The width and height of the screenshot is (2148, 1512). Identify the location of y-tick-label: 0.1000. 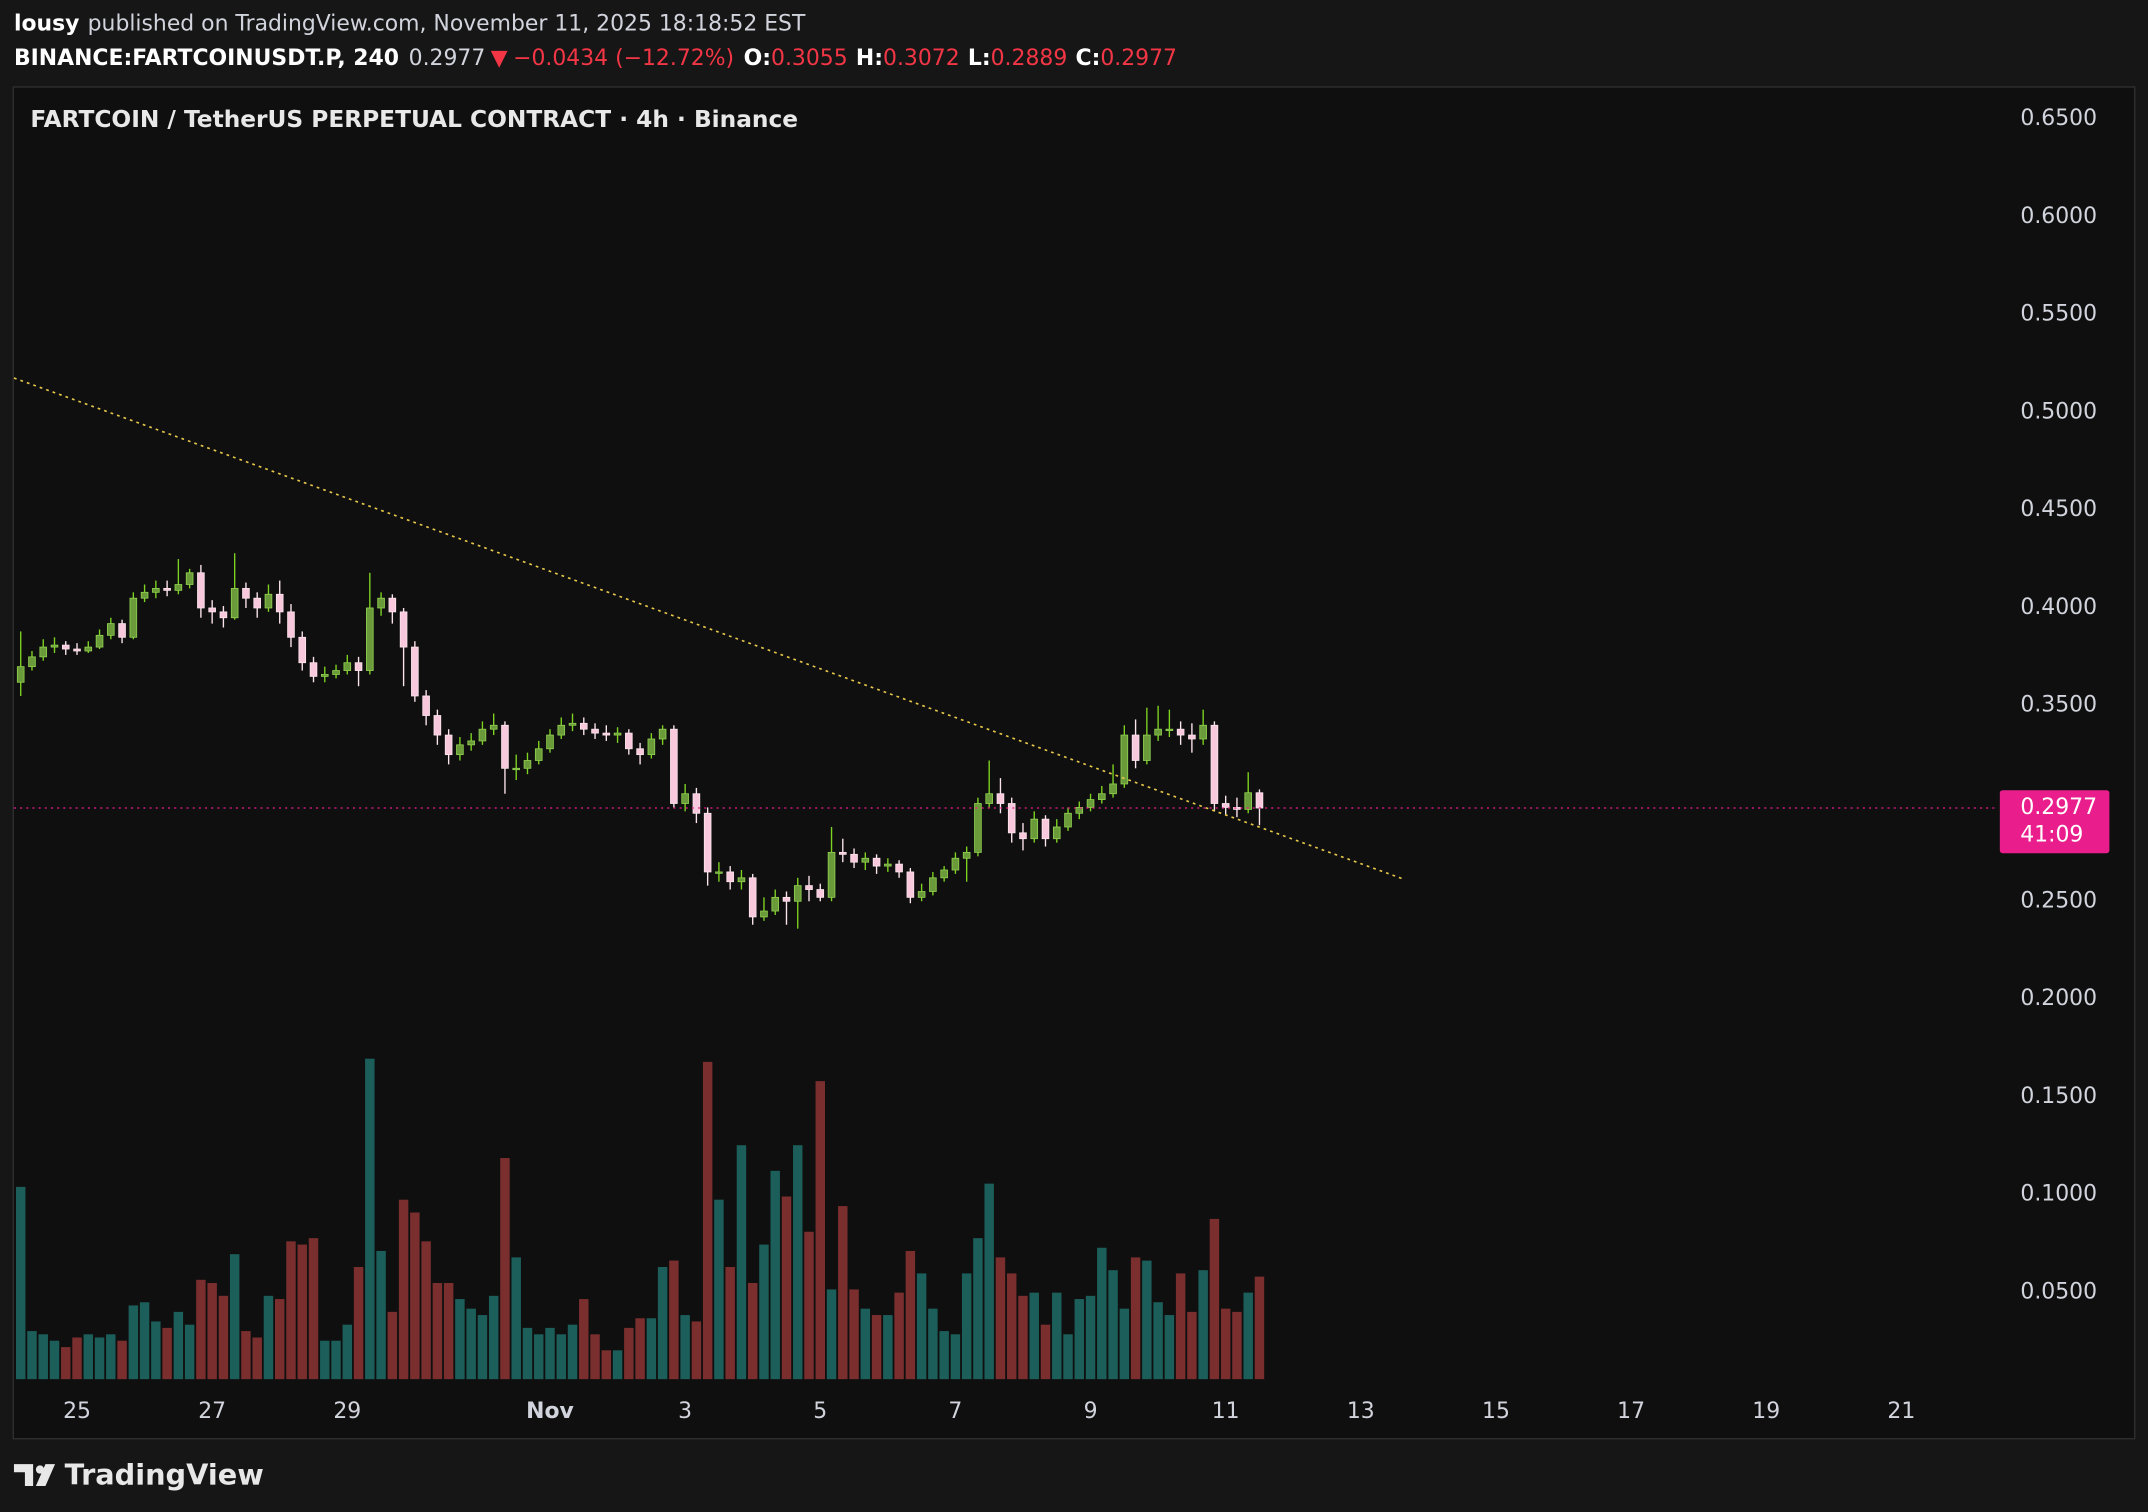
(2058, 1194).